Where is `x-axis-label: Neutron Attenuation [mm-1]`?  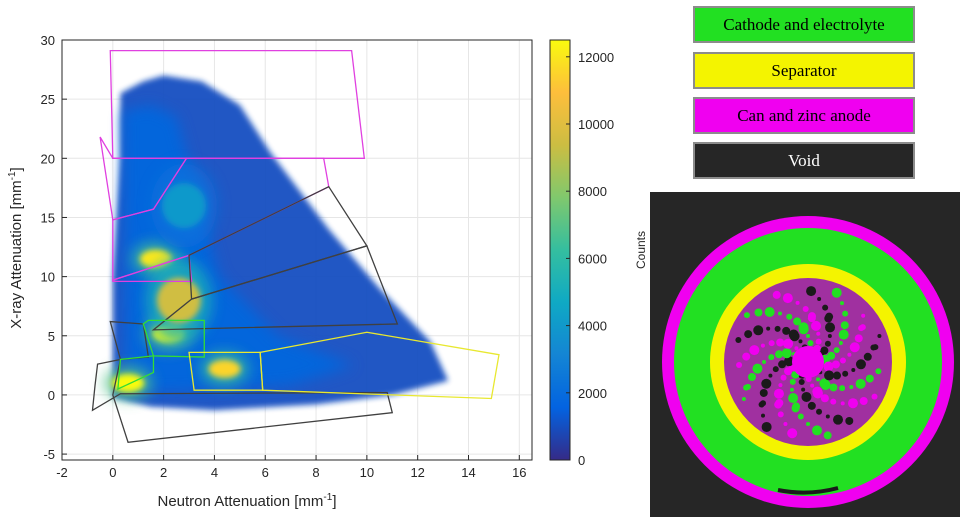
x-axis-label: Neutron Attenuation [mm-1] is located at coordinates (246, 501).